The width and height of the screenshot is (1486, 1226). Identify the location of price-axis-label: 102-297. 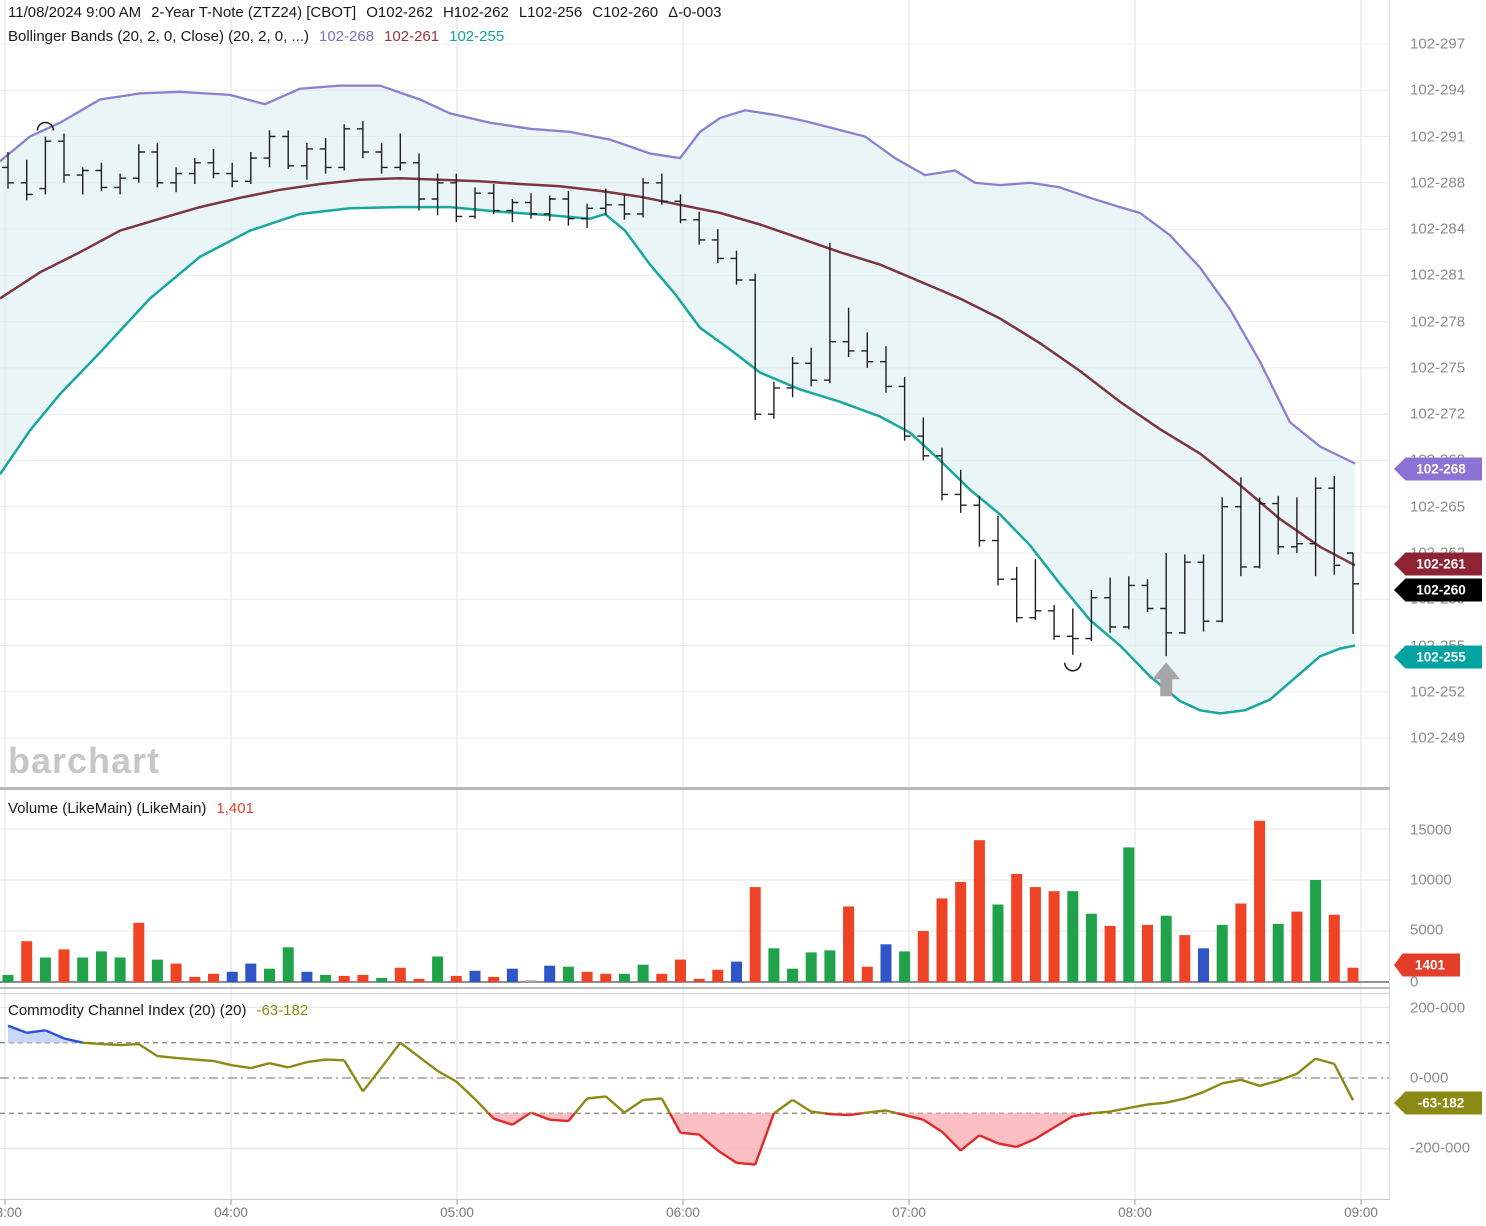
(1438, 44).